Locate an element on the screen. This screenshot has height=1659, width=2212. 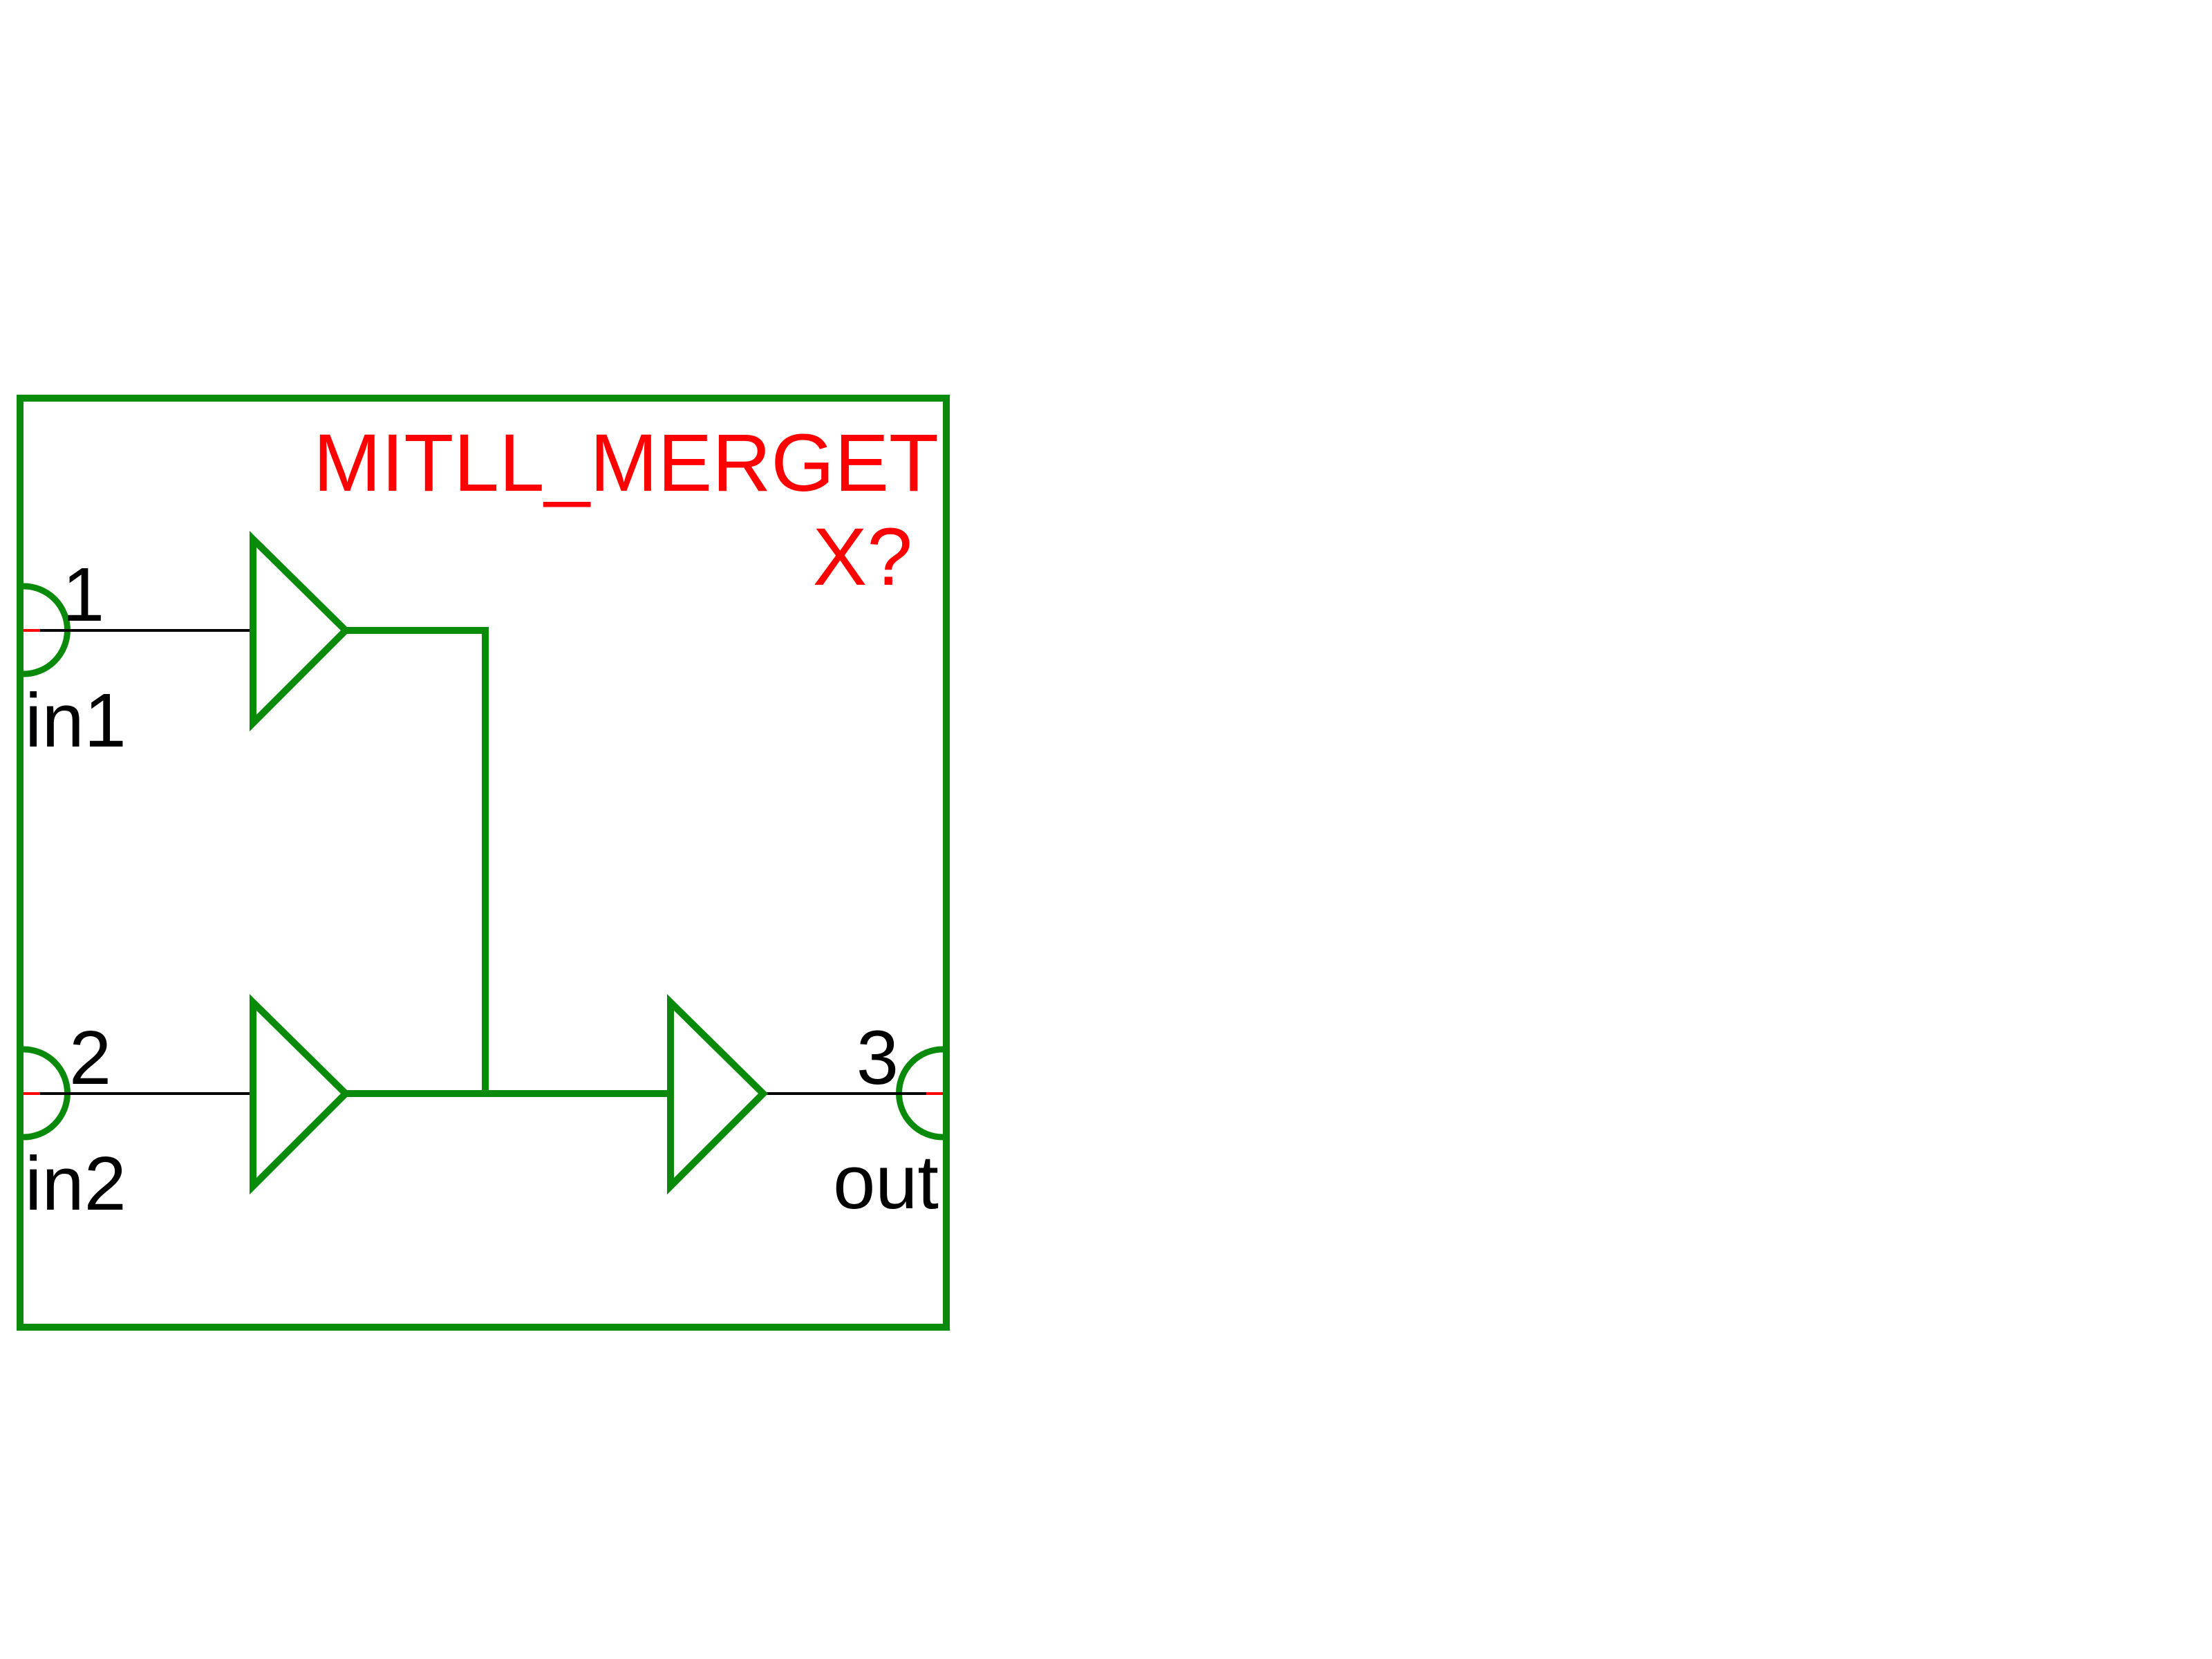
buffer-in1-triangle is located at coordinates (300, 631).